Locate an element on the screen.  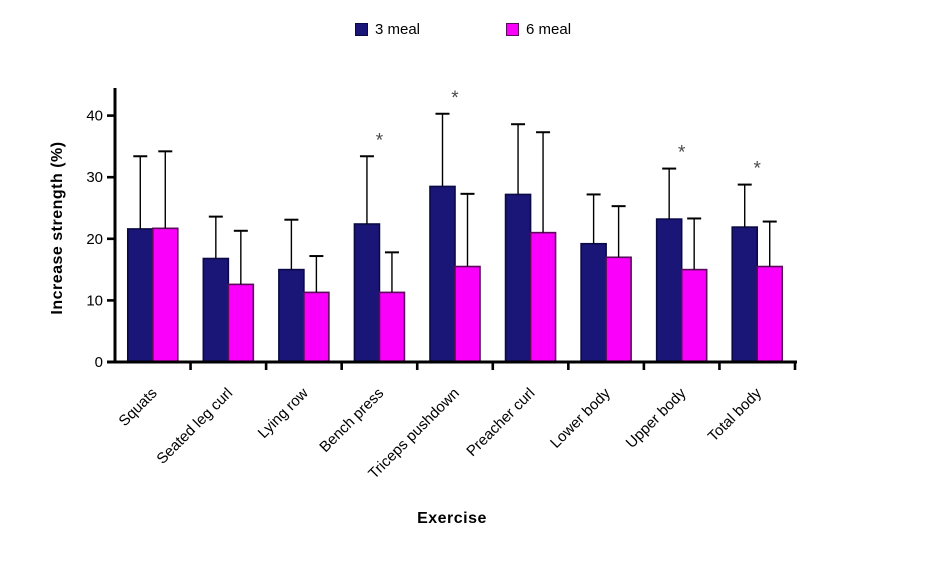
legend-label-6-meal: 6 meal is located at coordinates (549, 29).